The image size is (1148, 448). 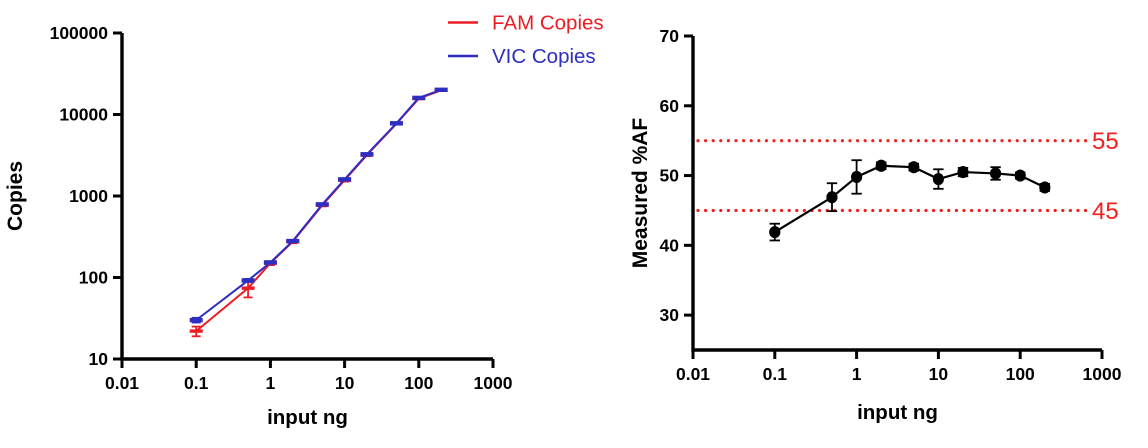 I want to click on y-tick-label: 100000, so click(x=79, y=33).